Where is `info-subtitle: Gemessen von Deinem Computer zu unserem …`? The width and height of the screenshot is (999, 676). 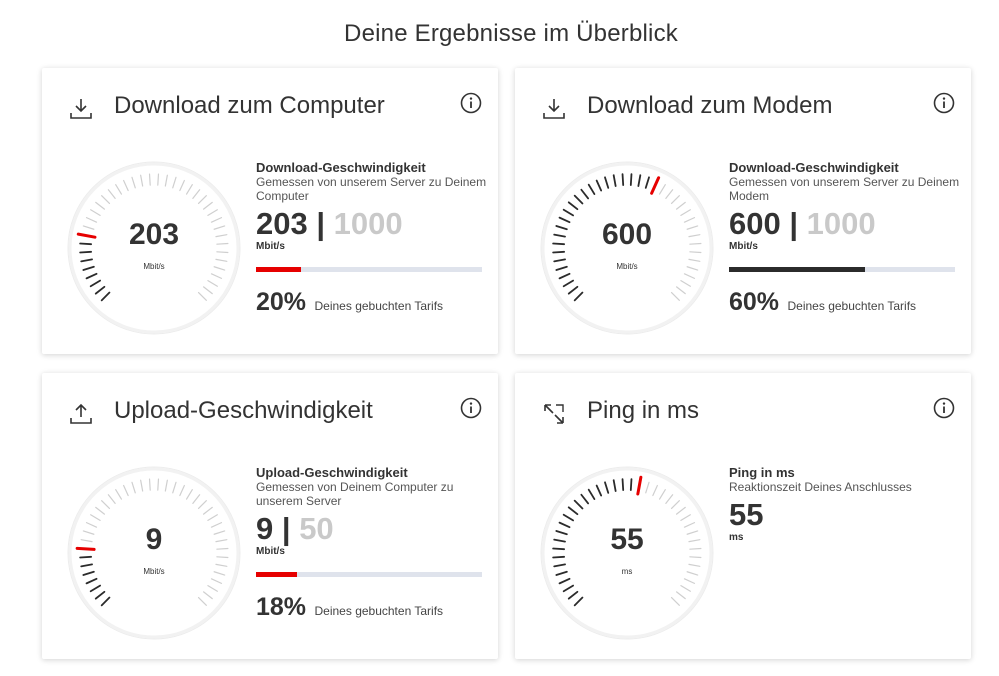
info-subtitle: Gemessen von Deinem Computer zu unserem … is located at coordinates (355, 494).